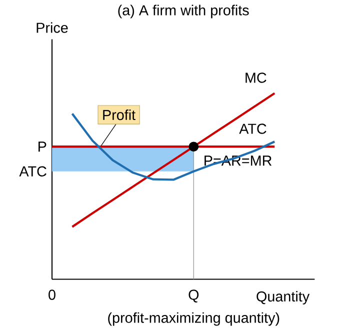  Describe the element at coordinates (193, 296) in the screenshot. I see `x-tick-label: Q` at that location.